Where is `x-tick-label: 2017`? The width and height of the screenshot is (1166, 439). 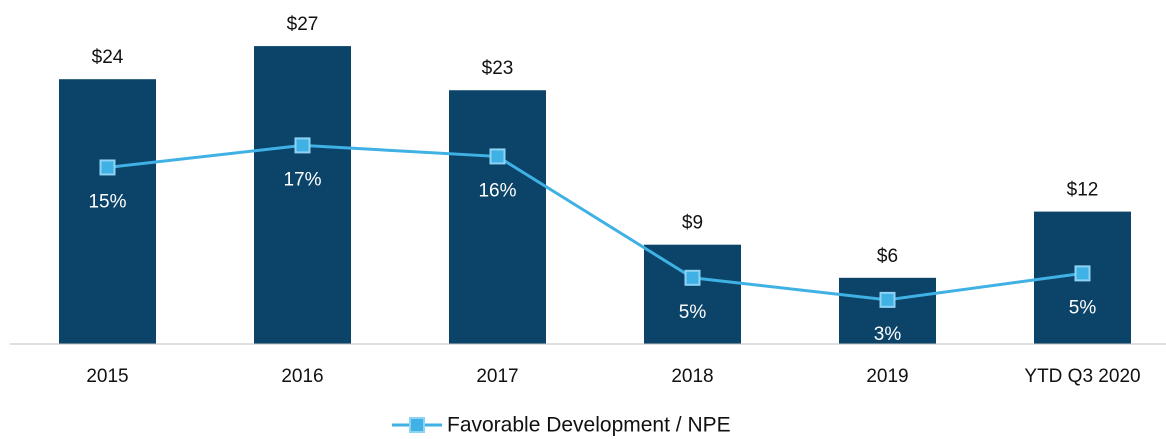 x-tick-label: 2017 is located at coordinates (497, 376).